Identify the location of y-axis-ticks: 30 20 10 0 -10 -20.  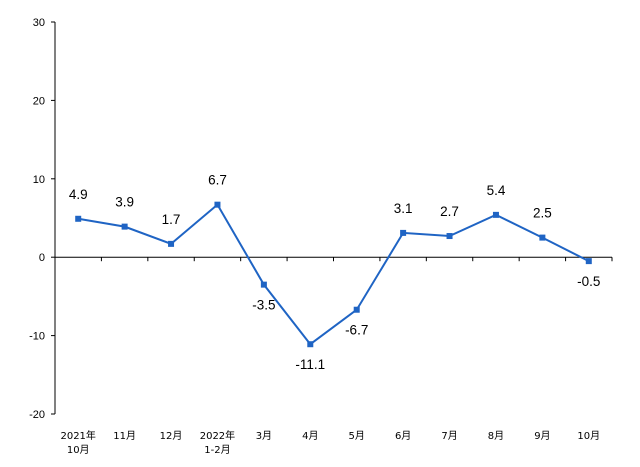
(42, 219).